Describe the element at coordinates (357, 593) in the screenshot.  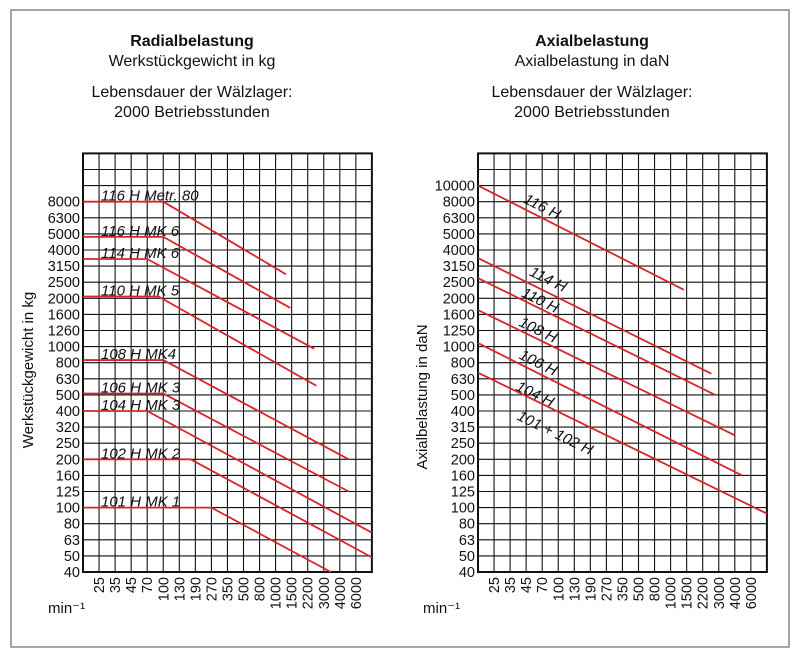
I see `x-tick-label: 6000` at that location.